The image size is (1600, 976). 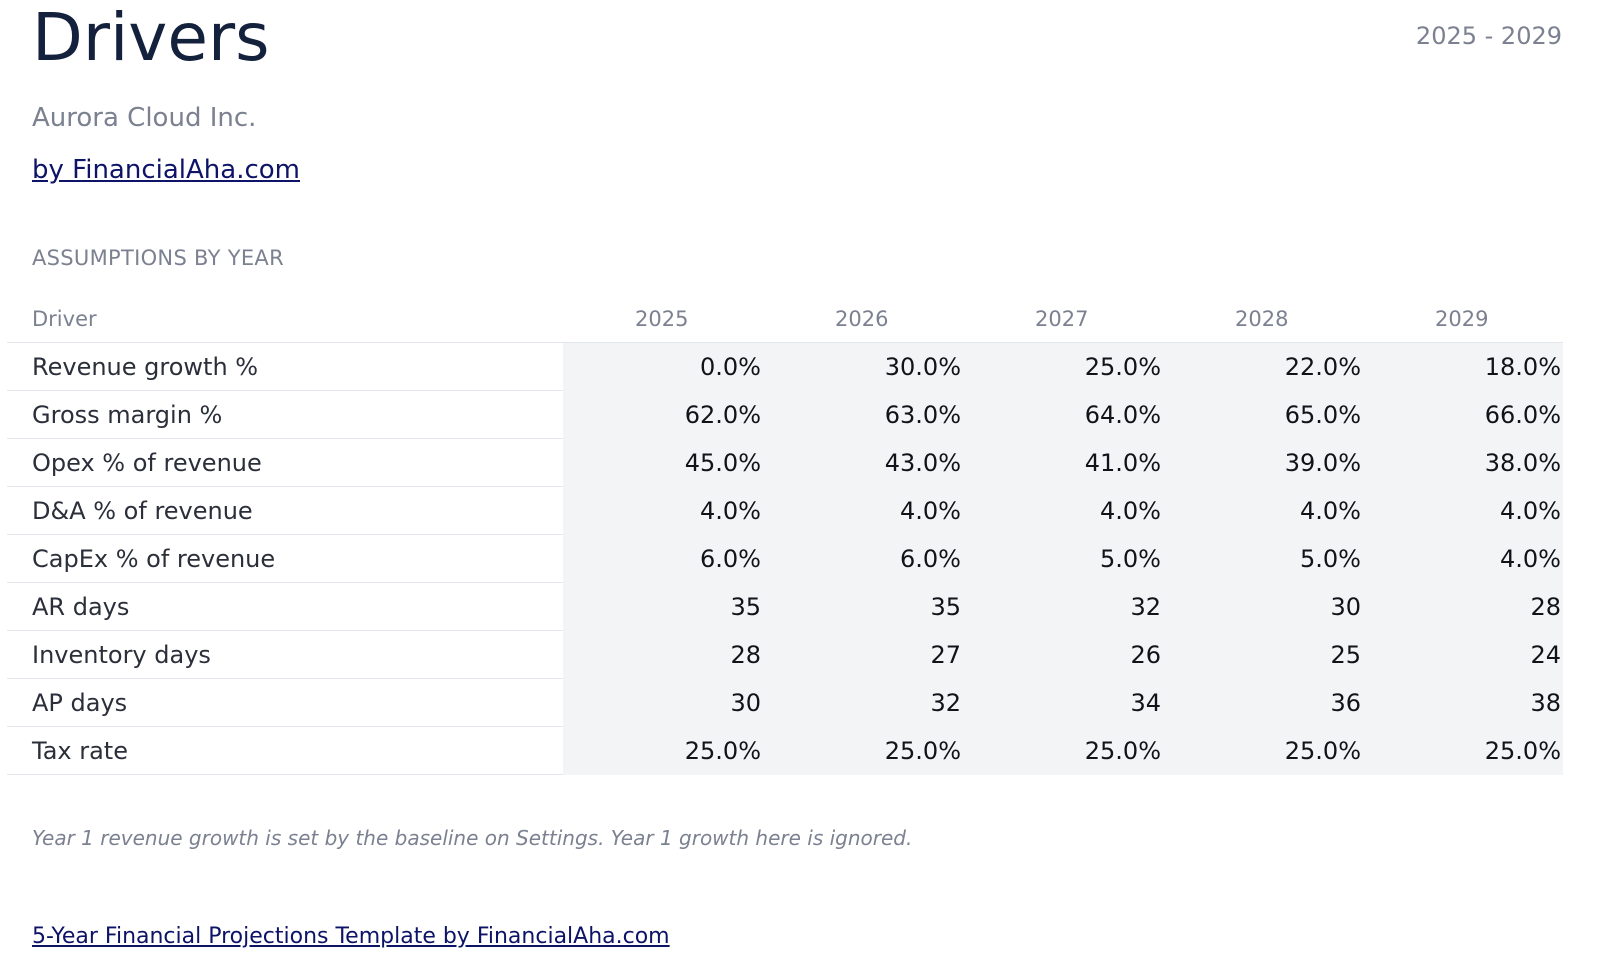 I want to click on driver-value-cell: 27, so click(x=863, y=654).